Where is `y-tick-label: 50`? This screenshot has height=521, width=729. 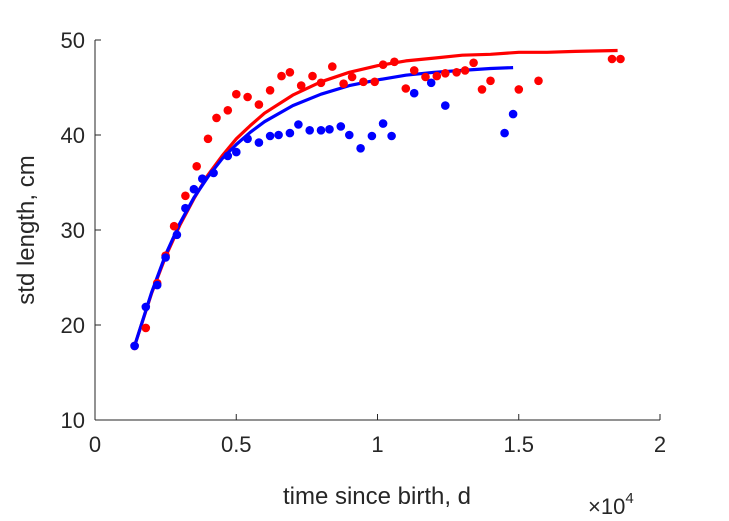 y-tick-label: 50 is located at coordinates (73, 40).